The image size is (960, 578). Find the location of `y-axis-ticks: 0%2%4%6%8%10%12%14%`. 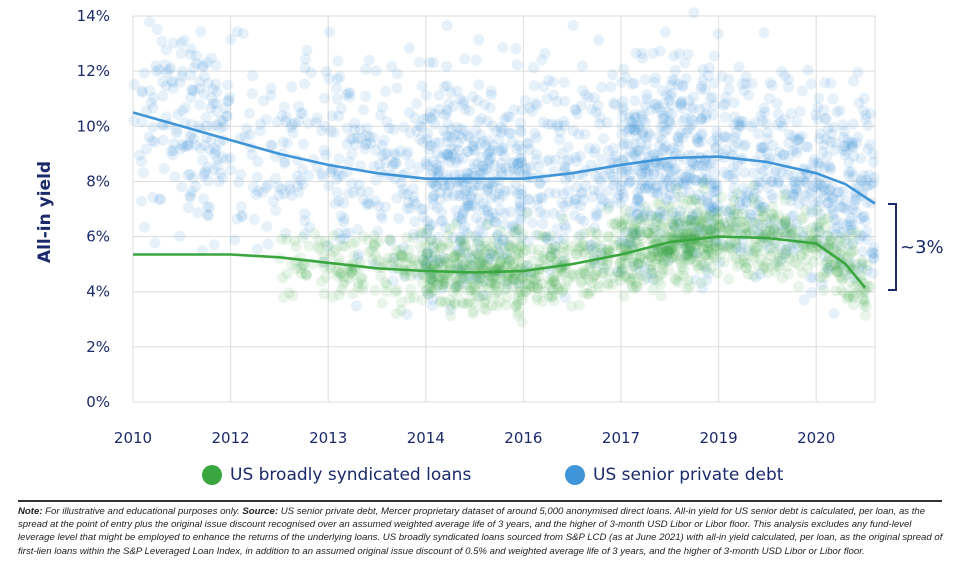

y-axis-ticks: 0%2%4%6%8%10%12%14% is located at coordinates (93, 209).